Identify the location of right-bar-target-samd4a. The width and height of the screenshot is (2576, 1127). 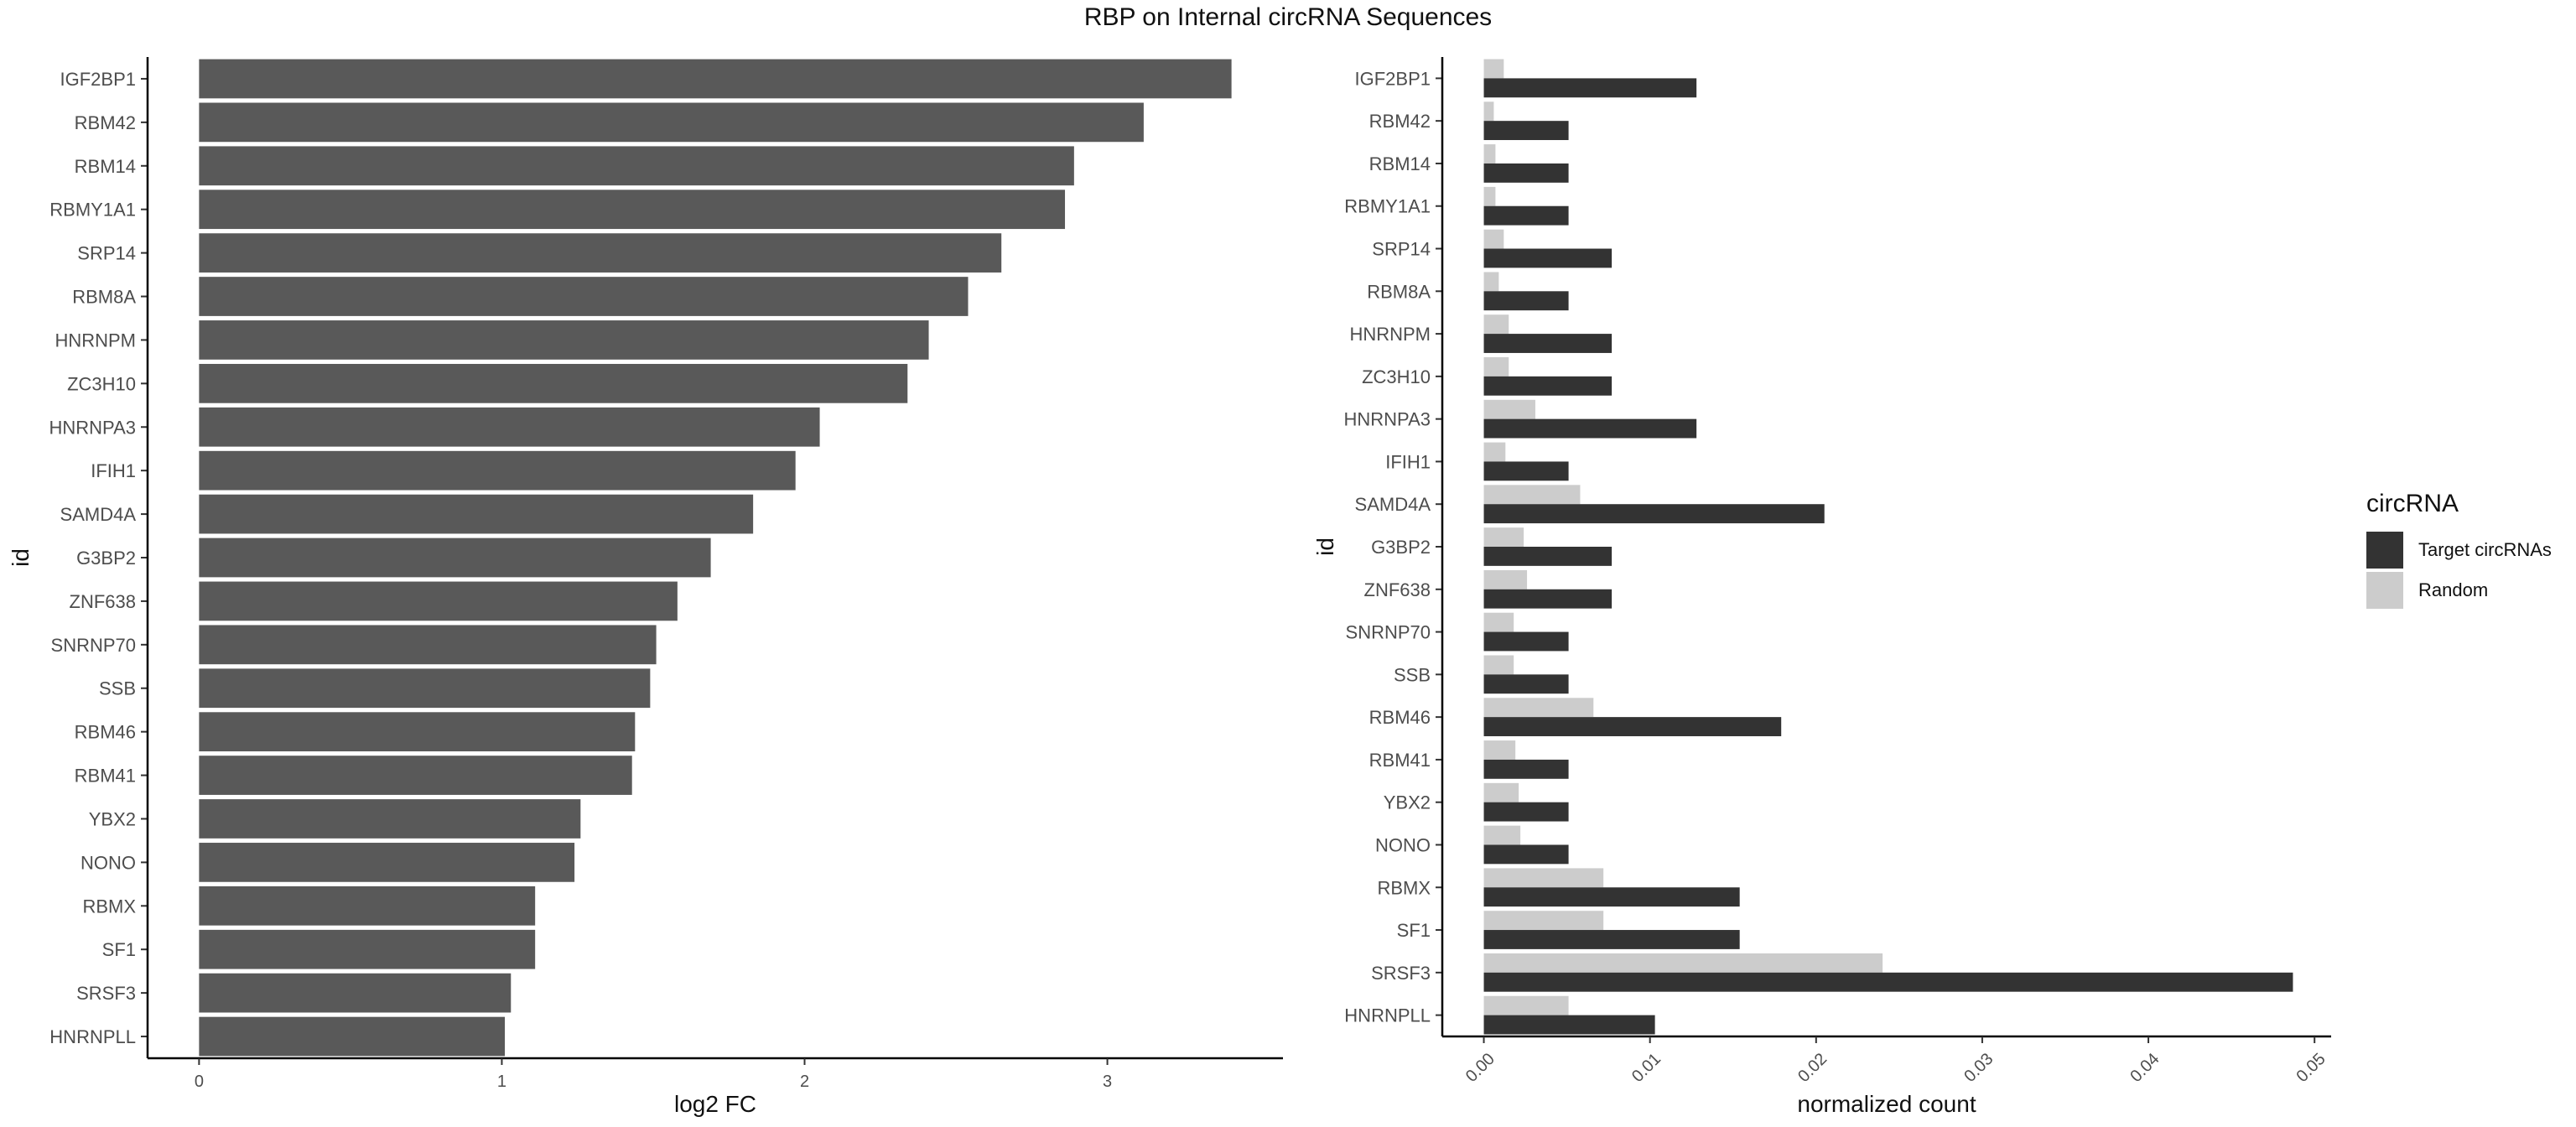
(1654, 514).